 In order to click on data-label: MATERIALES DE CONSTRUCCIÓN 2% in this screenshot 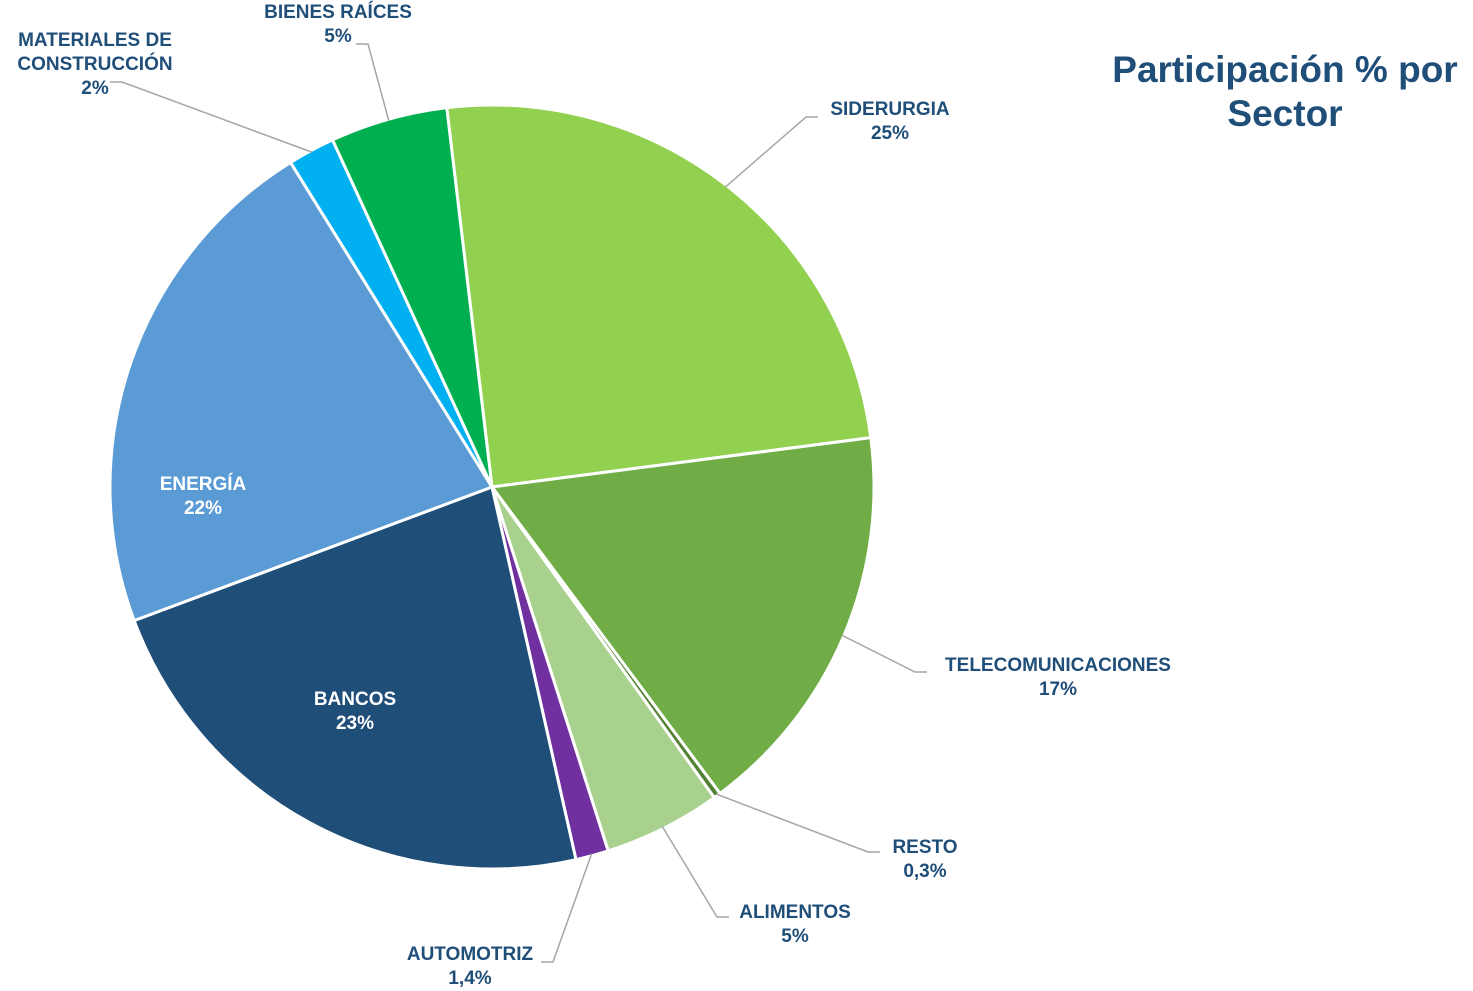, I will do `click(95, 65)`.